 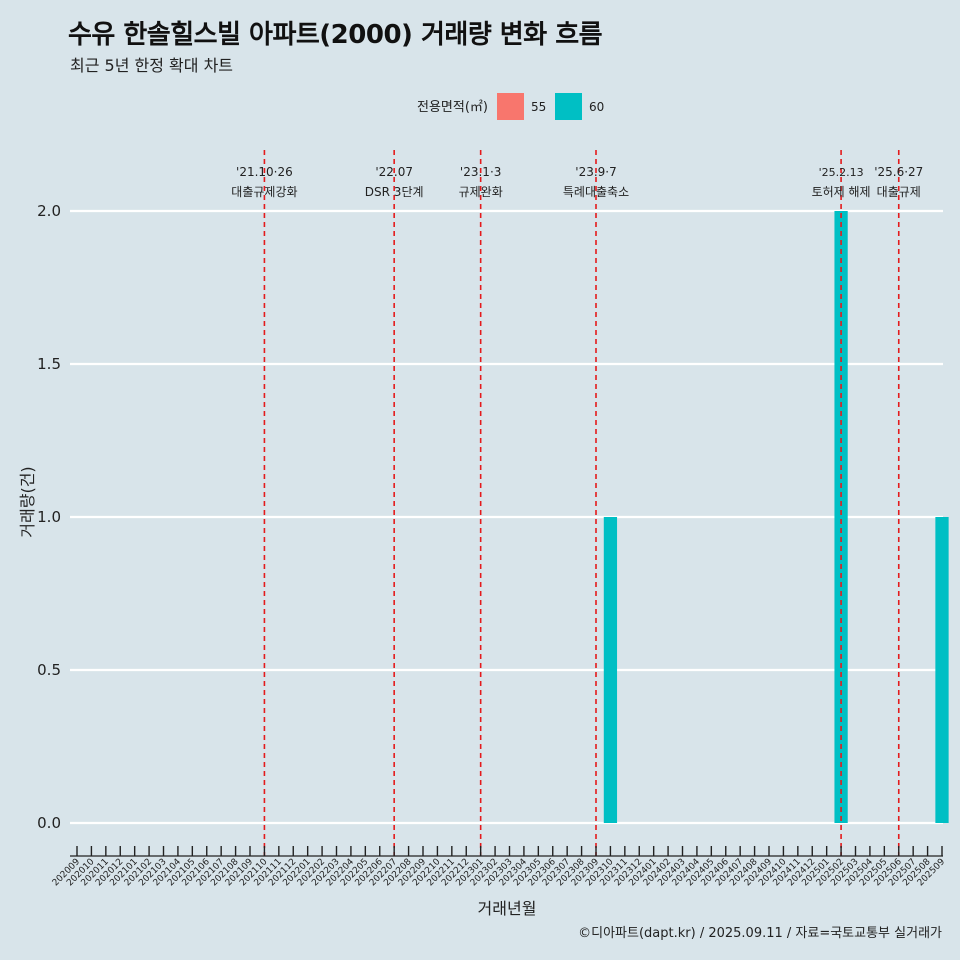 I want to click on y-axis-label: 거래량(건), so click(x=27, y=501).